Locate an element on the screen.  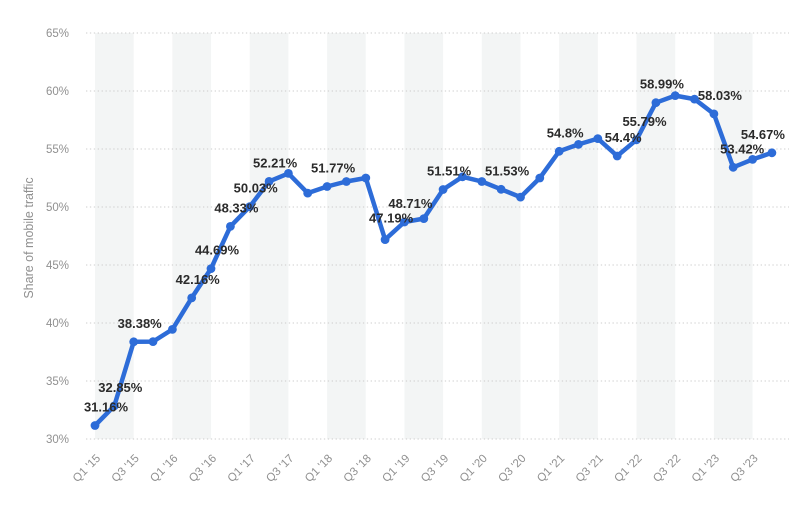
y-tick-label: 30% is located at coordinates (57, 440).